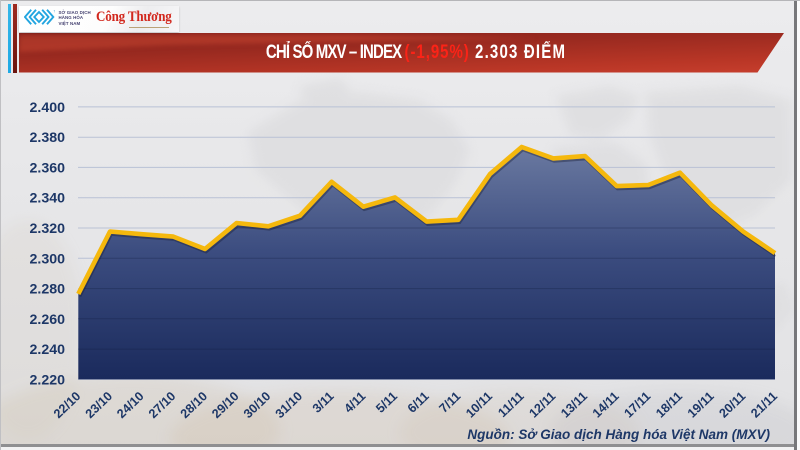  What do you see at coordinates (574, 404) in the screenshot?
I see `svg-text: 13/11` at bounding box center [574, 404].